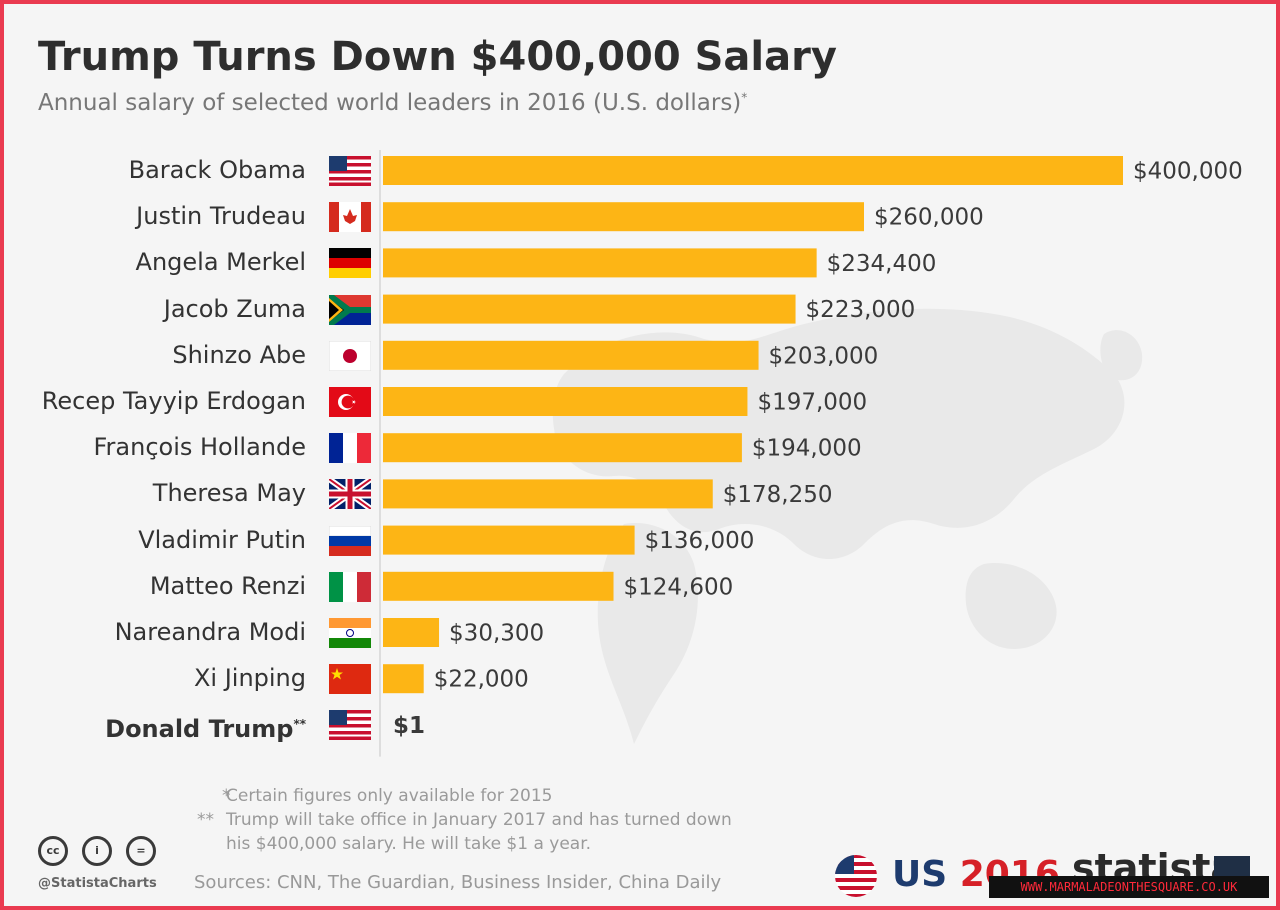 This screenshot has height=910, width=1280. Describe the element at coordinates (856, 876) in the screenshot. I see `us-circle-flag-icon` at that location.